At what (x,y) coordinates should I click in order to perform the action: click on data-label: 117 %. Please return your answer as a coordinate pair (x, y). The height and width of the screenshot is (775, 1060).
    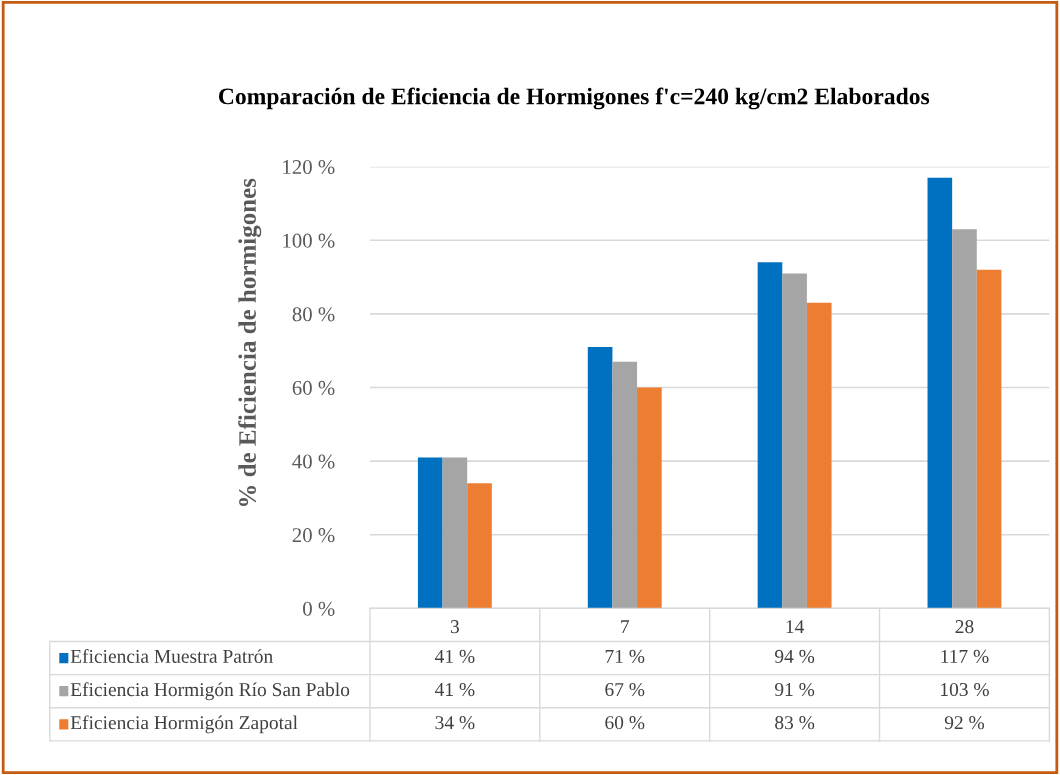
    Looking at the image, I should click on (965, 656).